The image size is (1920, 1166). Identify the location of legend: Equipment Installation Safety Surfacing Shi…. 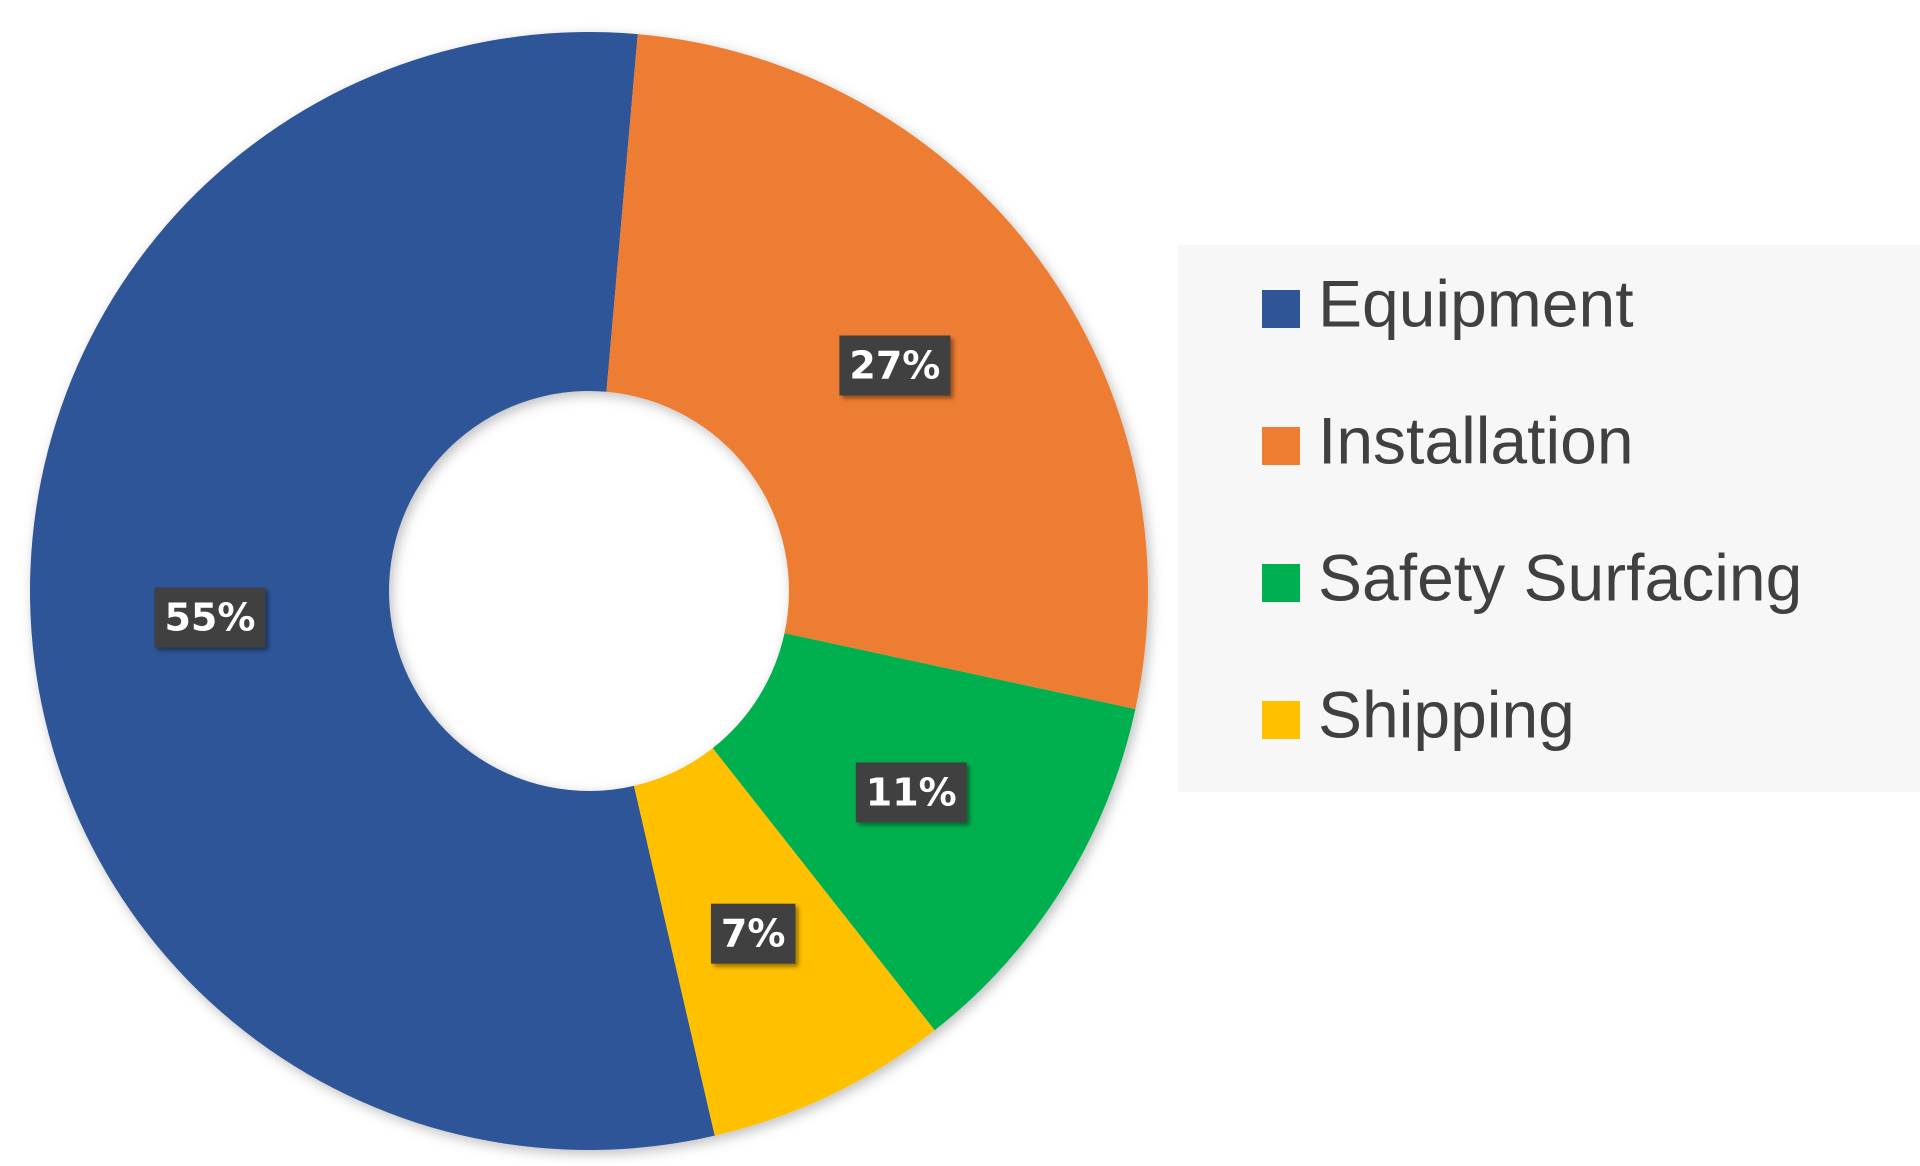
(1532, 508).